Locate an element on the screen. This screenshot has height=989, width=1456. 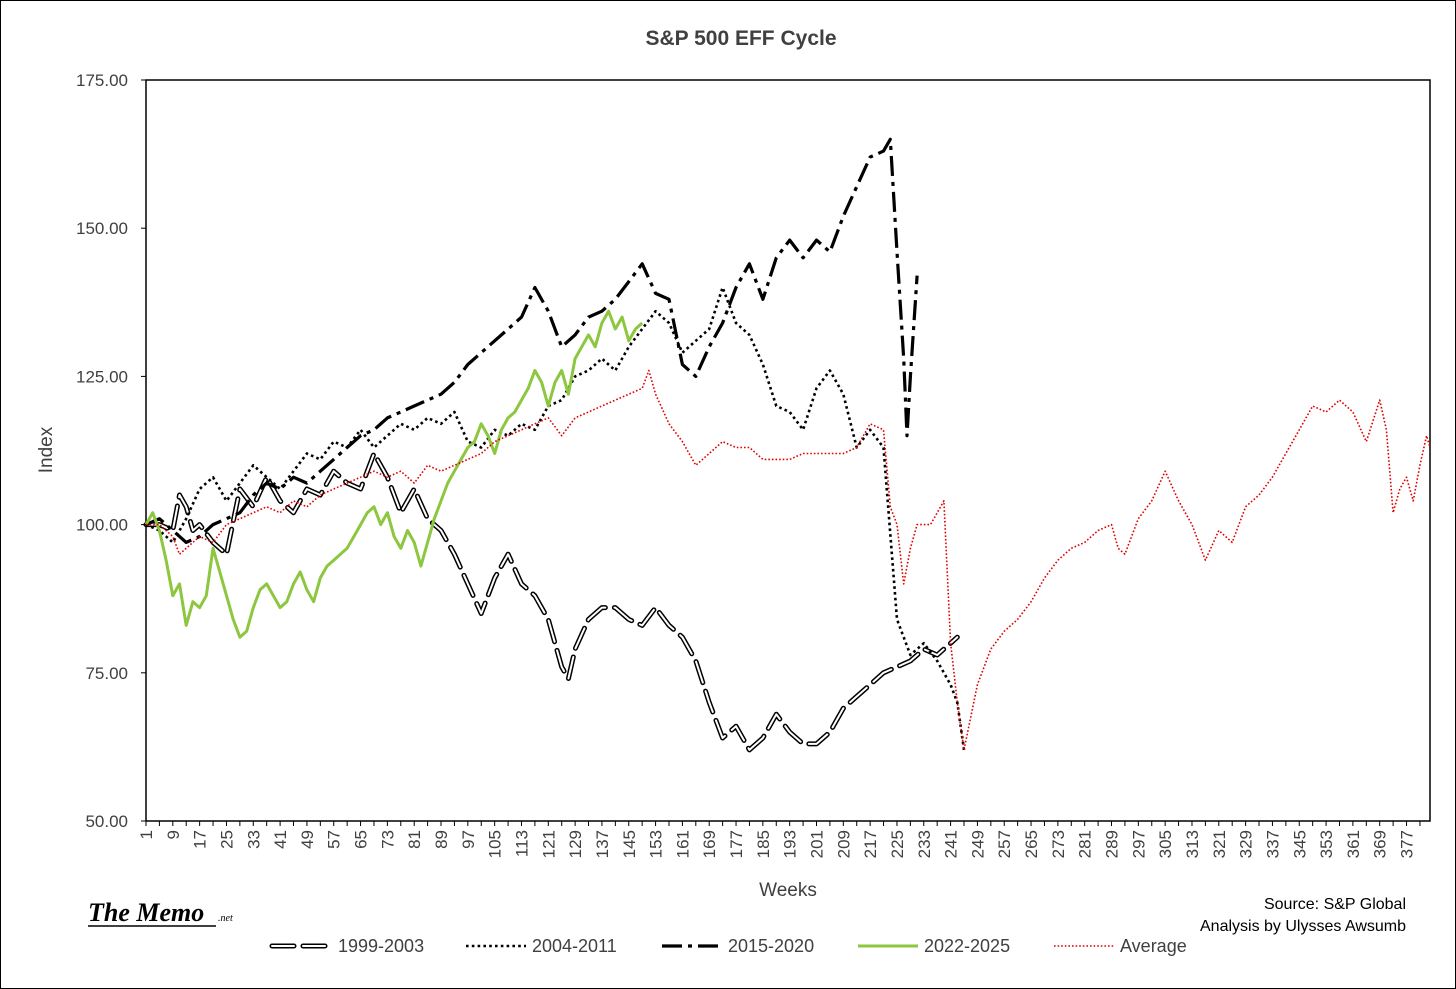
x-tick-label: 97 is located at coordinates (468, 839).